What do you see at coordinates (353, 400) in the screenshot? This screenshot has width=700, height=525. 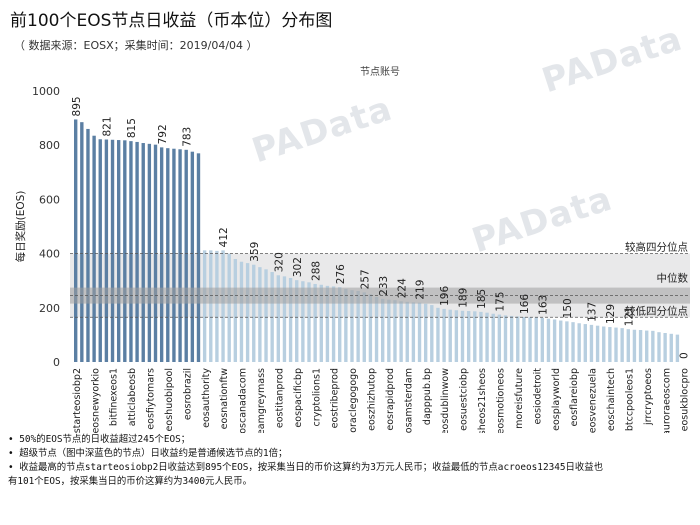 I see `x-tick-label: oraclegogogo` at bounding box center [353, 400].